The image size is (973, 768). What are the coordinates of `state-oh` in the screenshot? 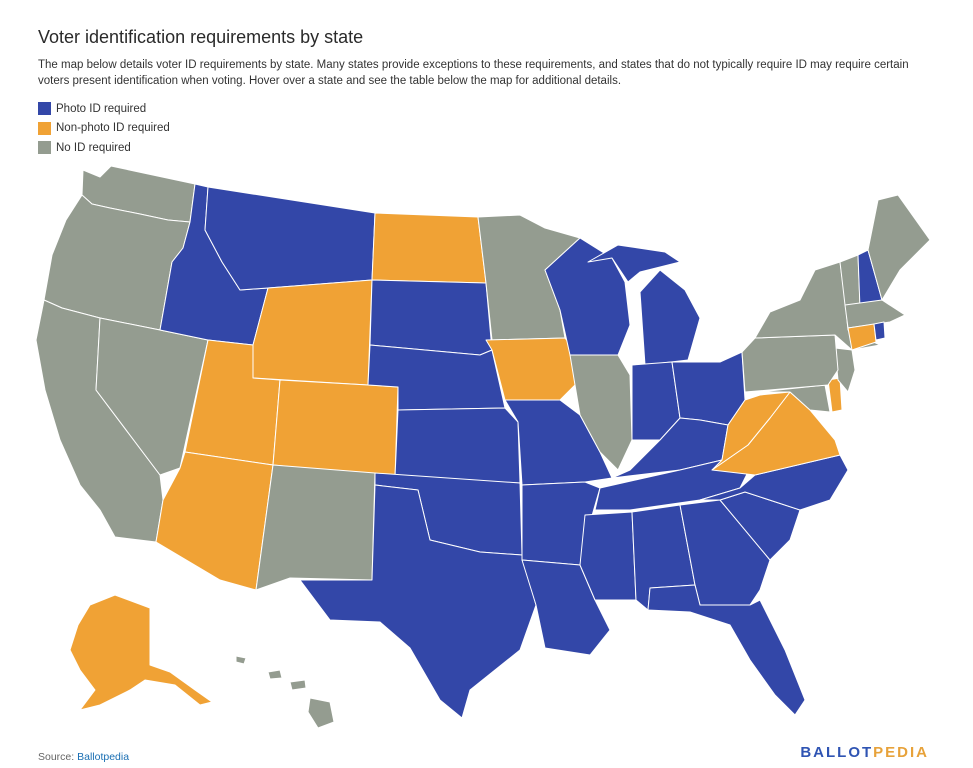 It's located at (708, 388).